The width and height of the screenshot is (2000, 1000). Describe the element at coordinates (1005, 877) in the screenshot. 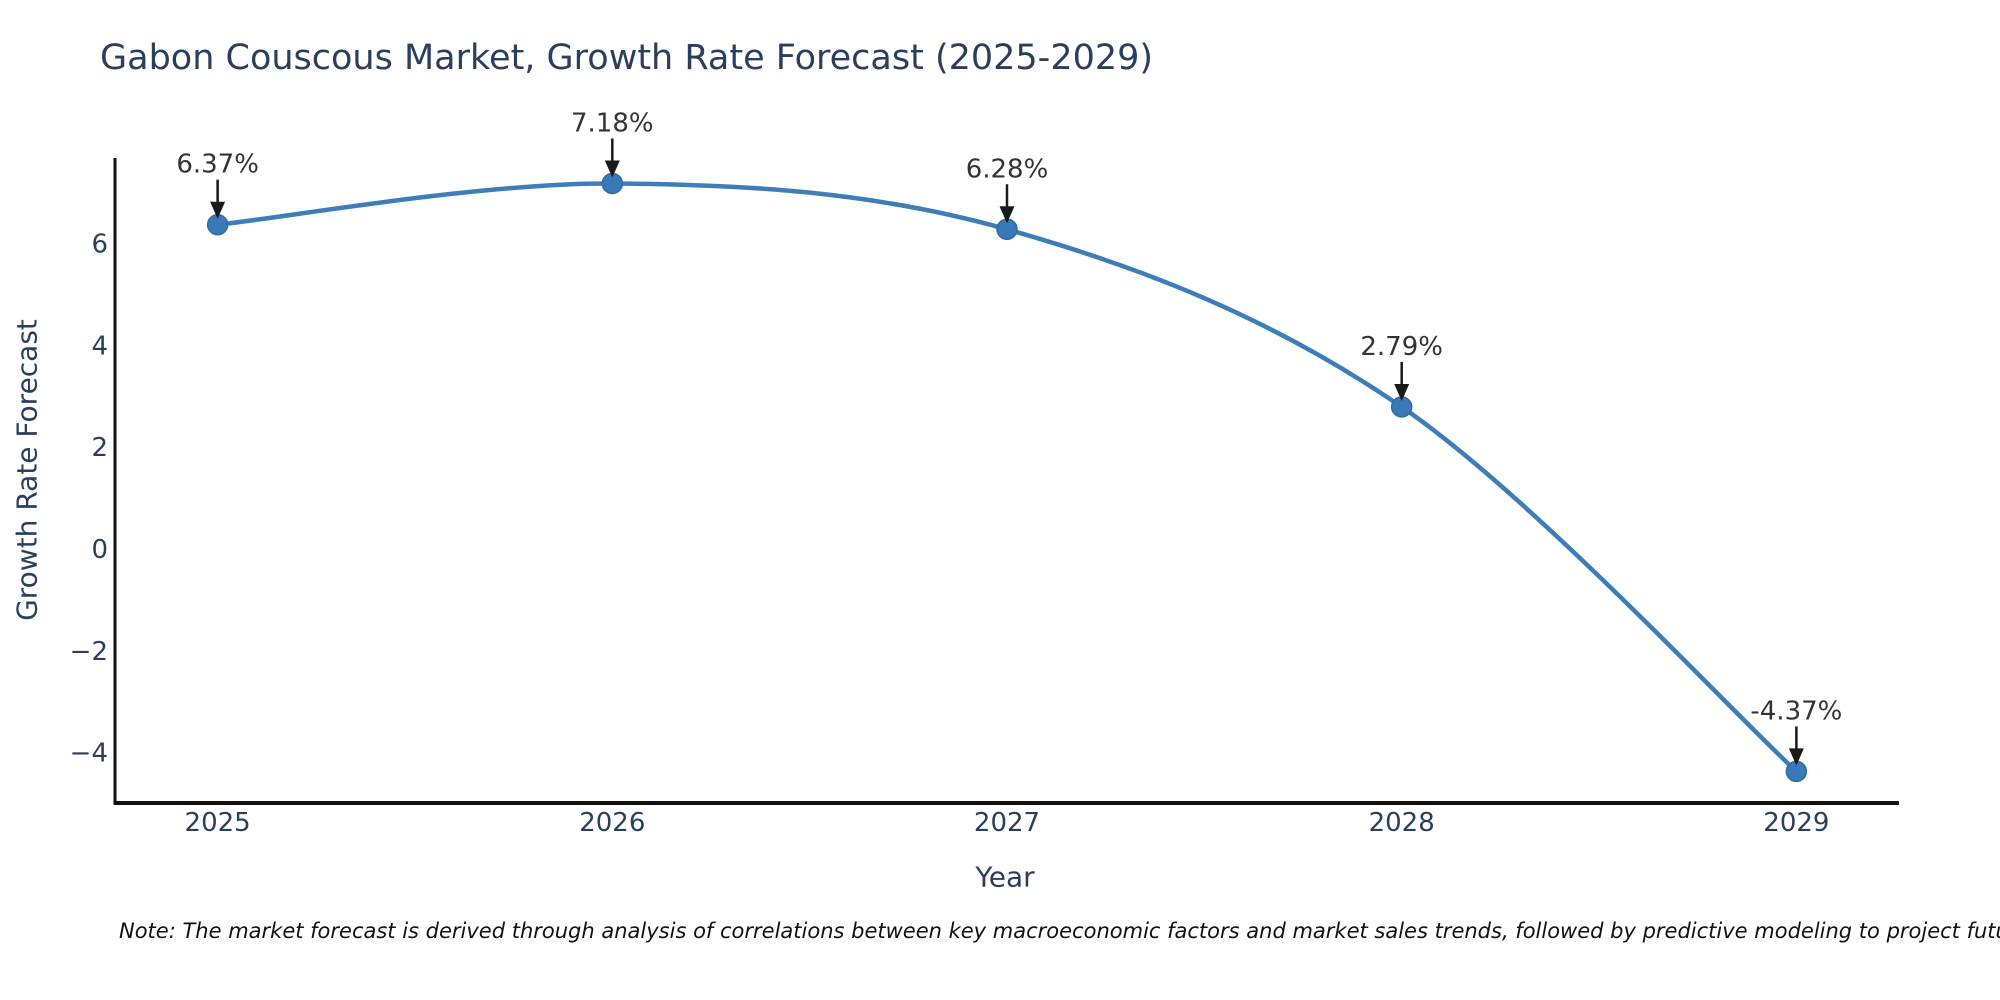

I see `x-axis-title: Year` at that location.